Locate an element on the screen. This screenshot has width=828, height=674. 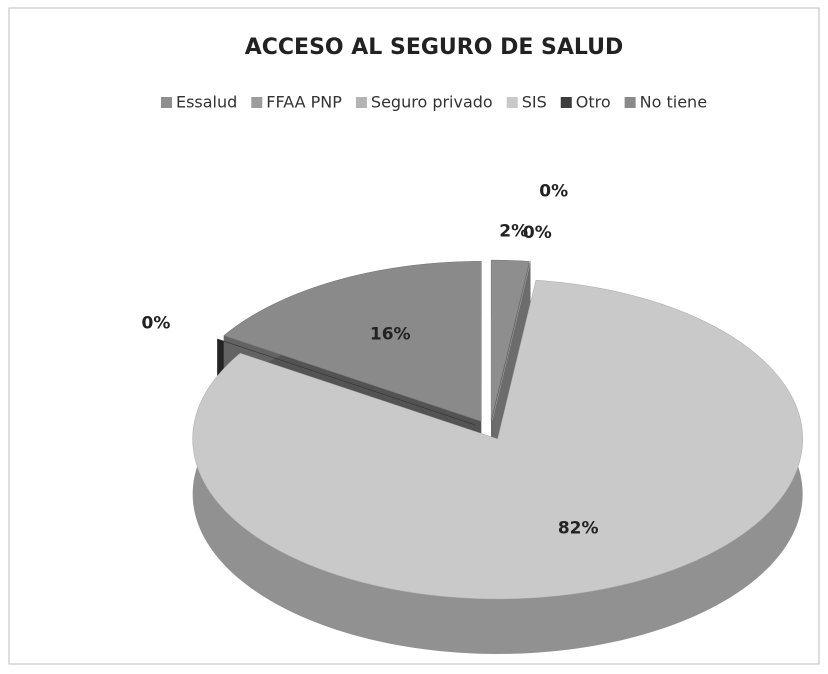
legend-label: No tiene is located at coordinates (673, 102).